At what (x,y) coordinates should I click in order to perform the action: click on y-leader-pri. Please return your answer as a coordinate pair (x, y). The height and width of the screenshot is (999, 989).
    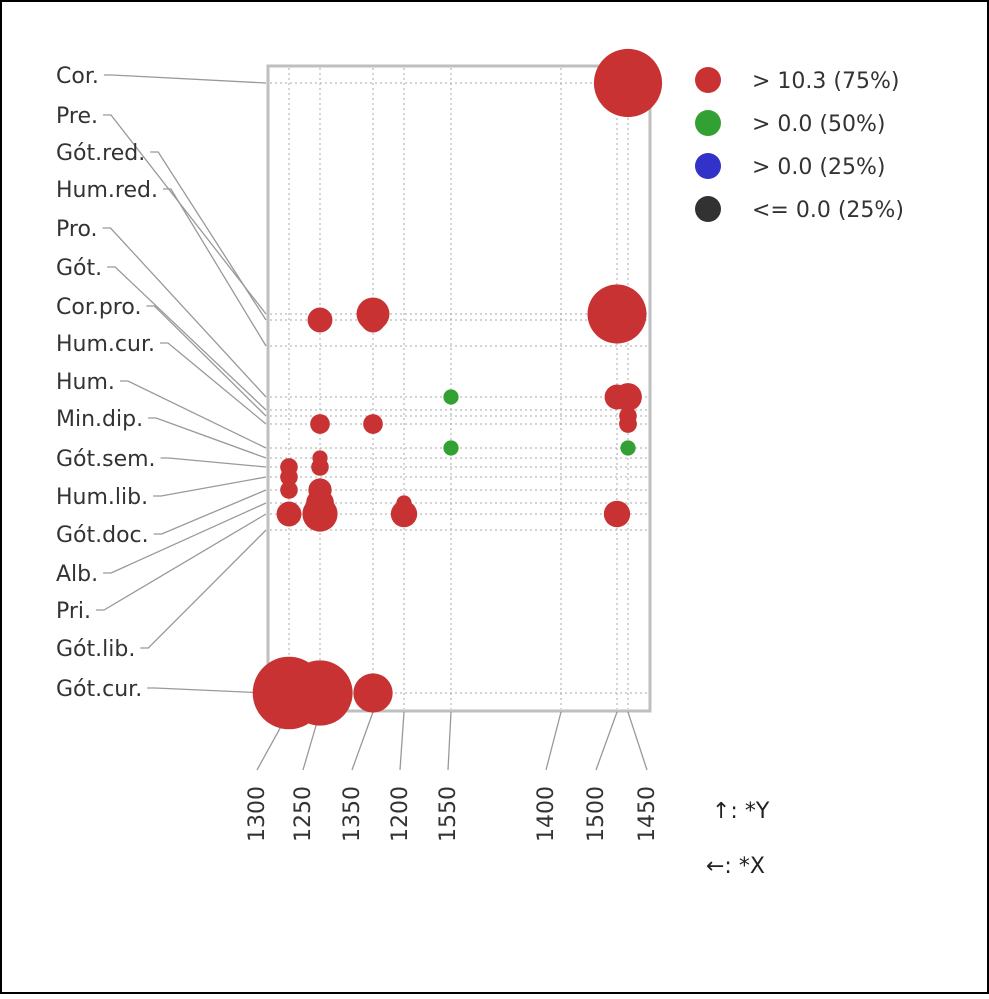
    Looking at the image, I should click on (181, 562).